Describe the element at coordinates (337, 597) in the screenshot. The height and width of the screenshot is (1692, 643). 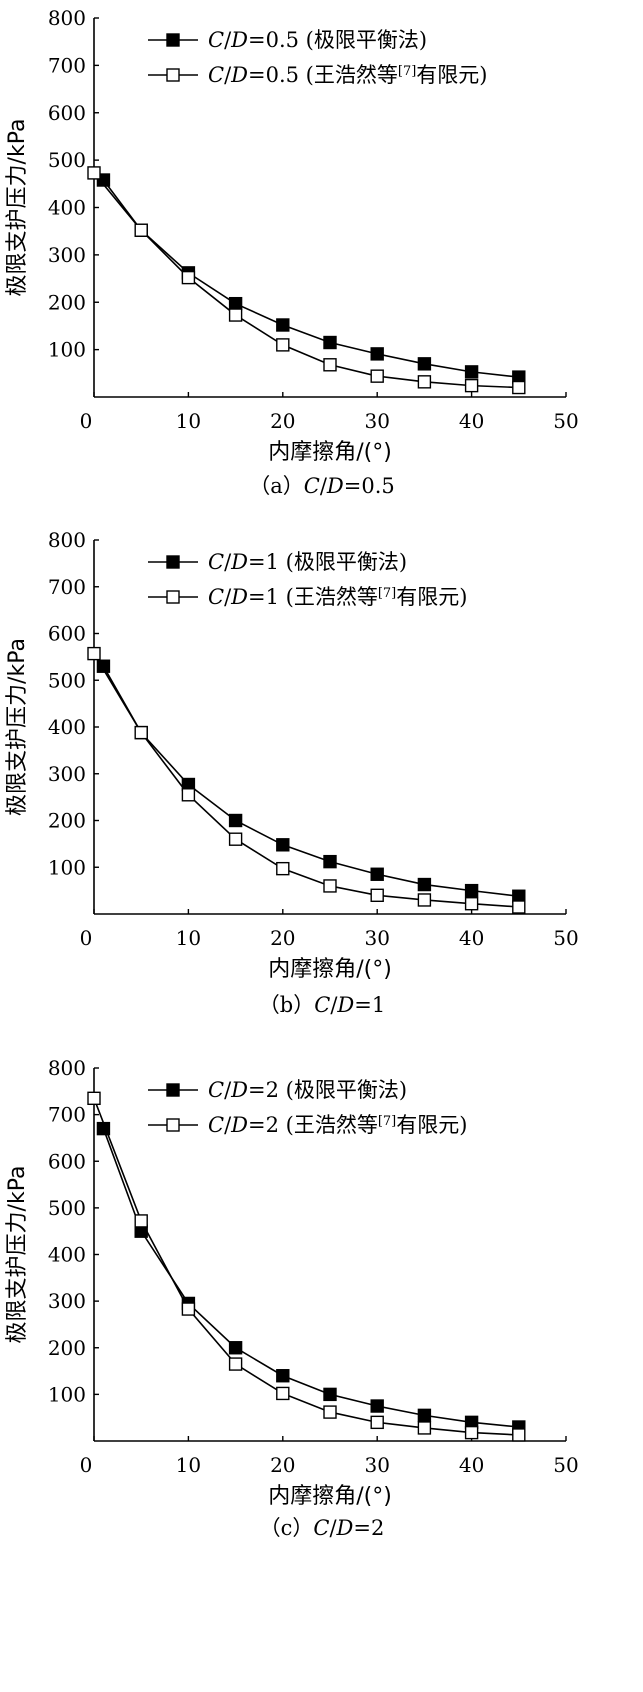
I see `legend-label: C/D=1 (王浩然等[7]有限元)` at that location.